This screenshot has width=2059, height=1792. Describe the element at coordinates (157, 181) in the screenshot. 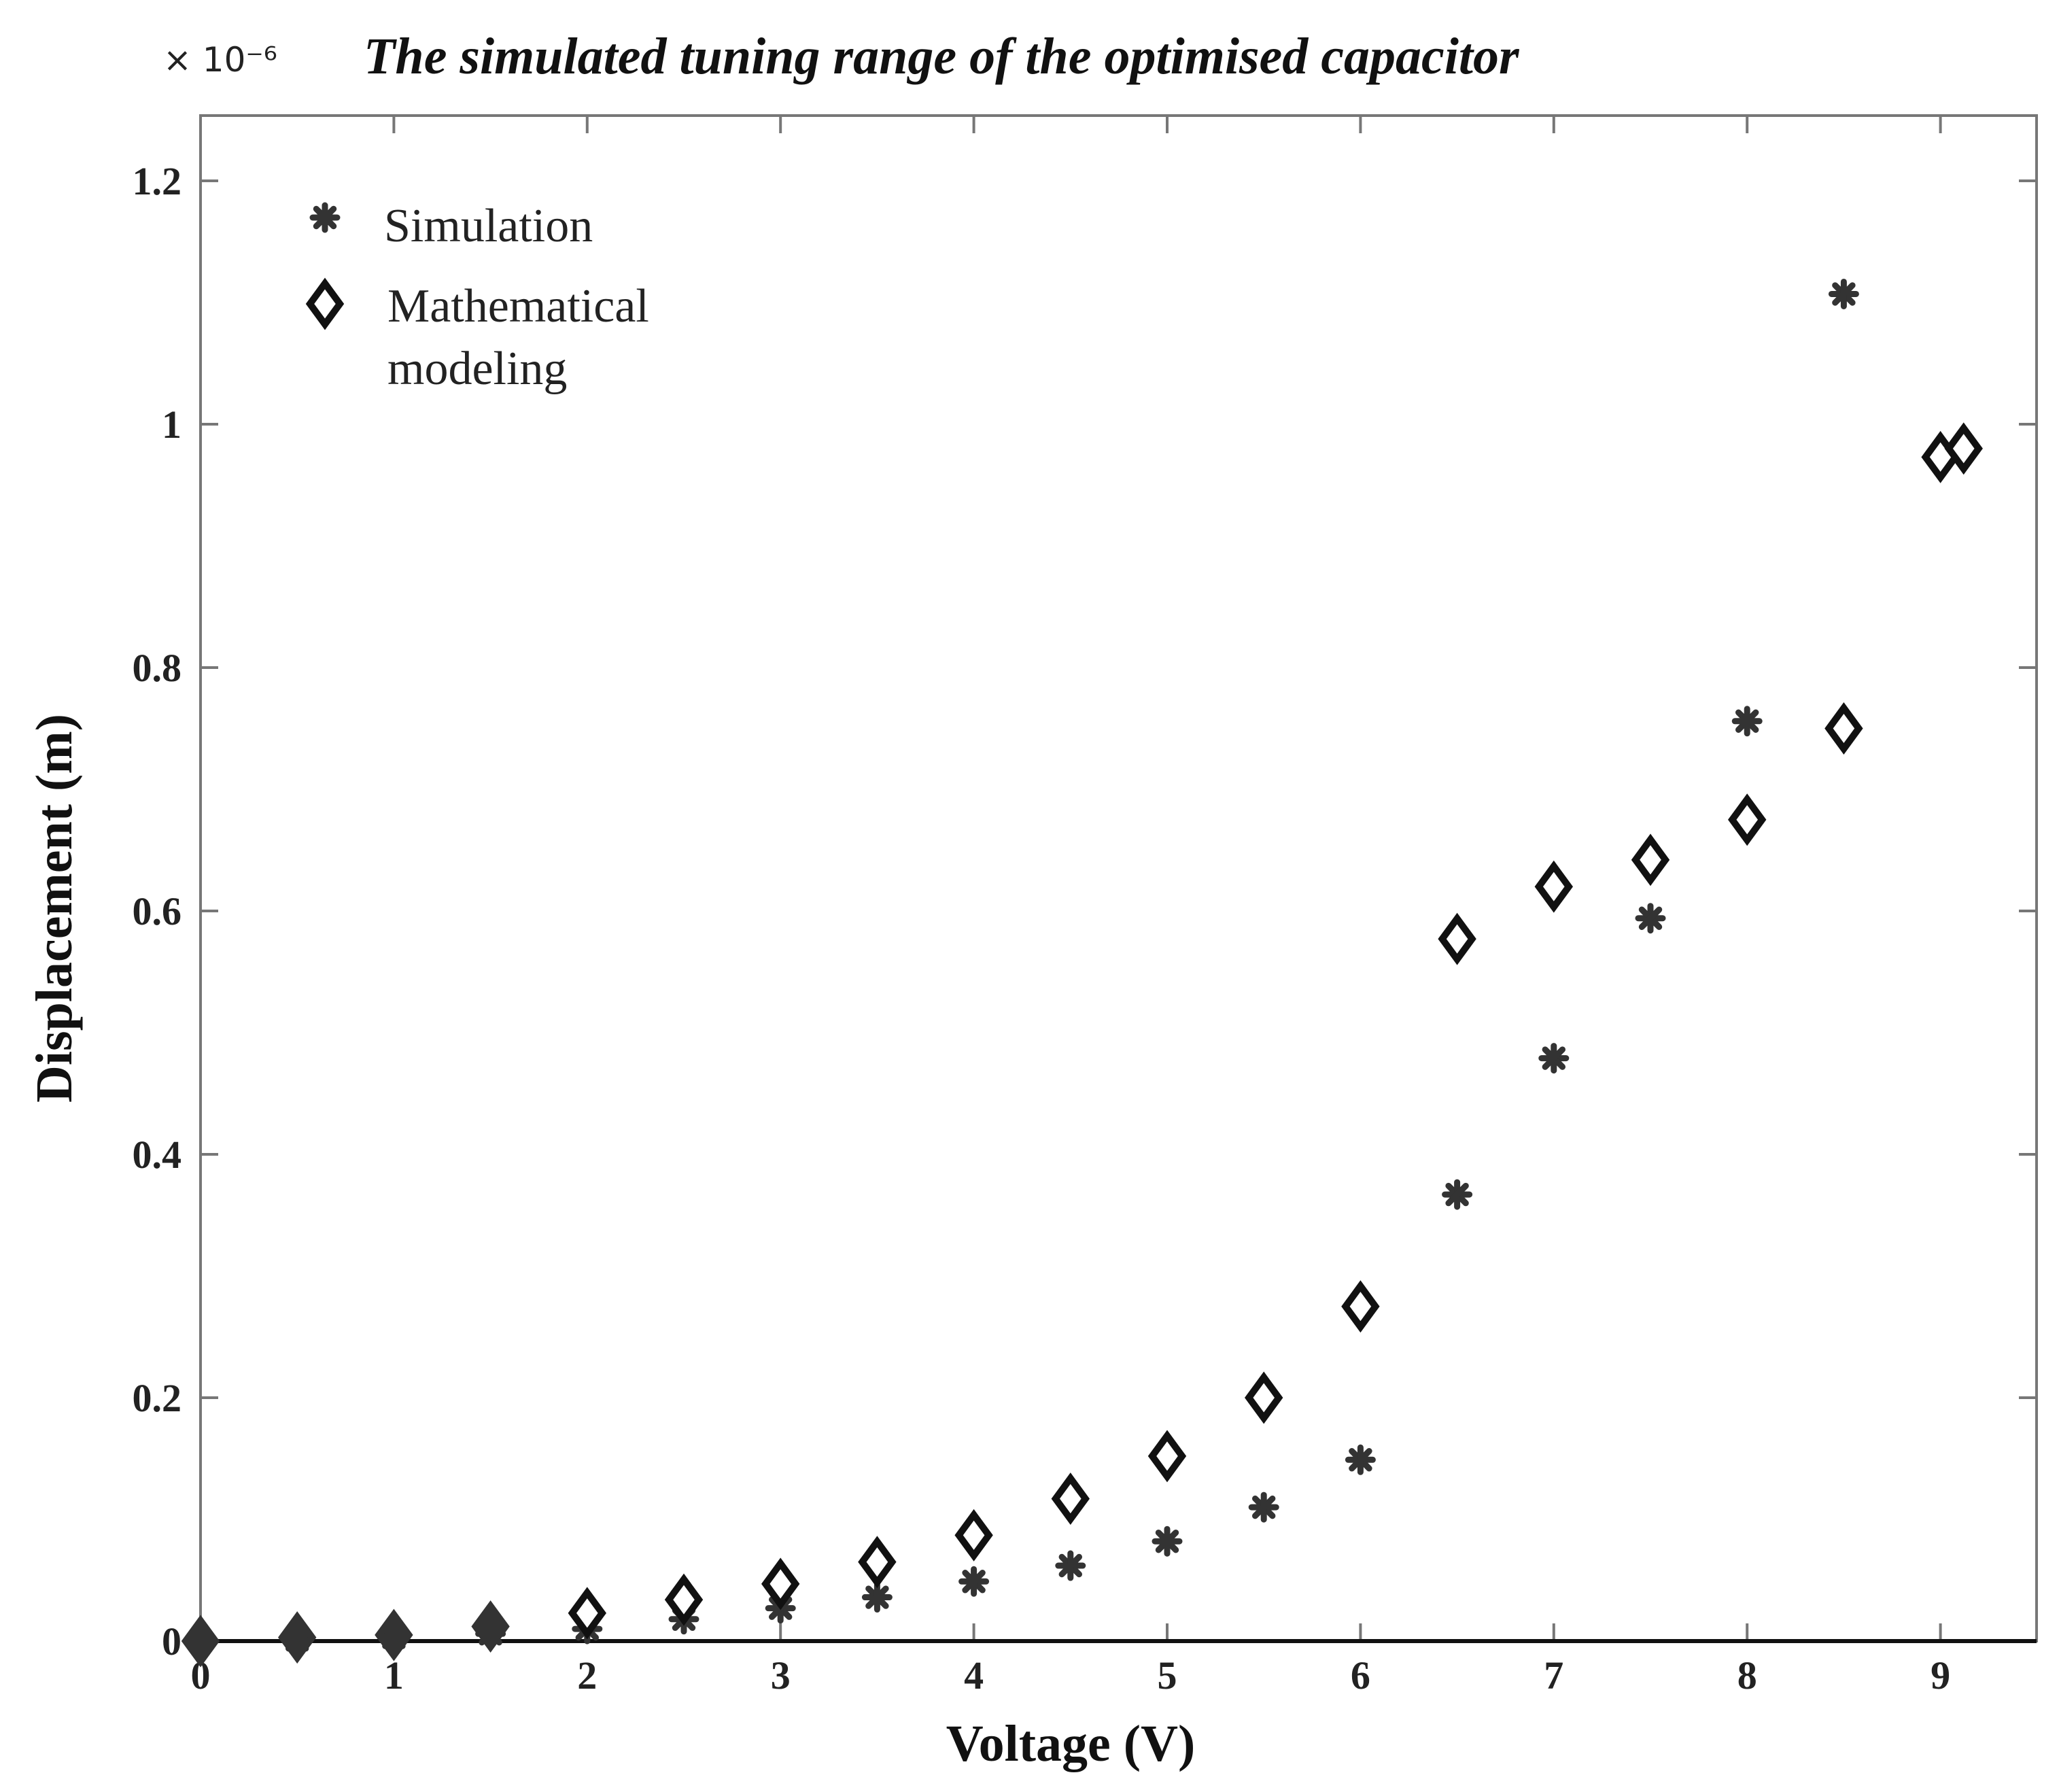

I see `y-tick-label: 1.2` at that location.